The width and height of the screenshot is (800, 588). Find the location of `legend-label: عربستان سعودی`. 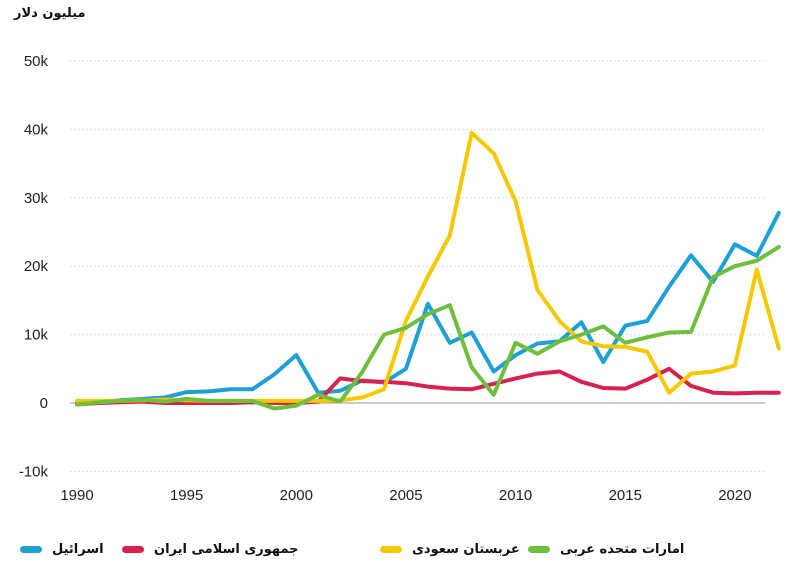

legend-label: عربستان سعودی is located at coordinates (466, 549).